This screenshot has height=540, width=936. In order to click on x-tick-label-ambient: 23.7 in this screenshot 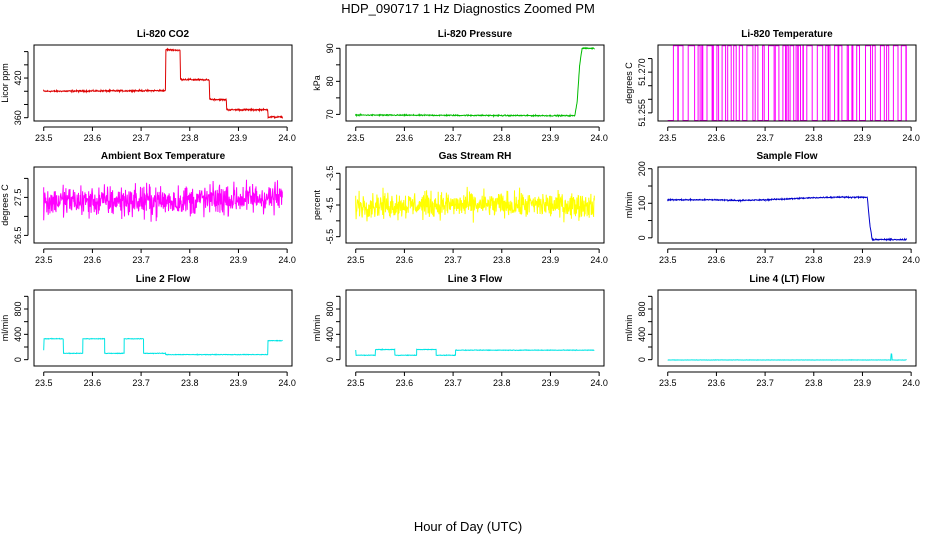, I will do `click(141, 260)`.